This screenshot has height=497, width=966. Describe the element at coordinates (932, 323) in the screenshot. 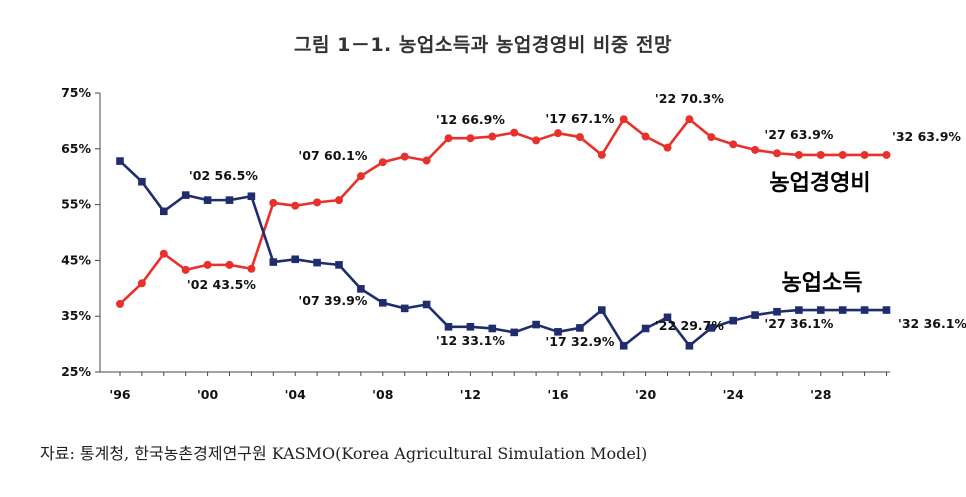

I see `data-label: '32 36.1%` at that location.